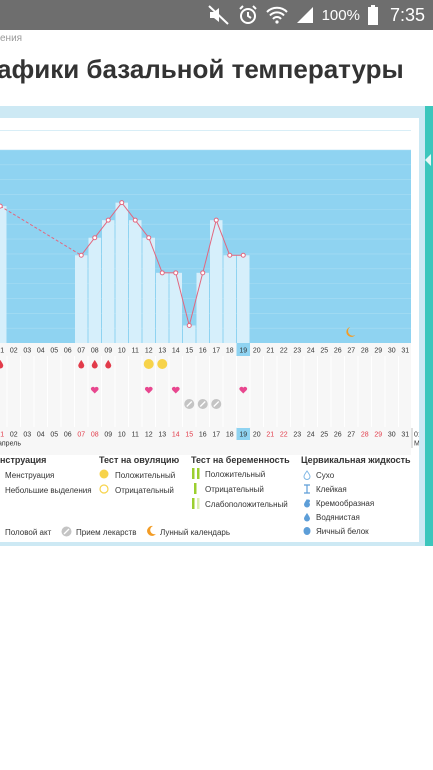  I want to click on medication-icon-stroke, so click(216, 404).